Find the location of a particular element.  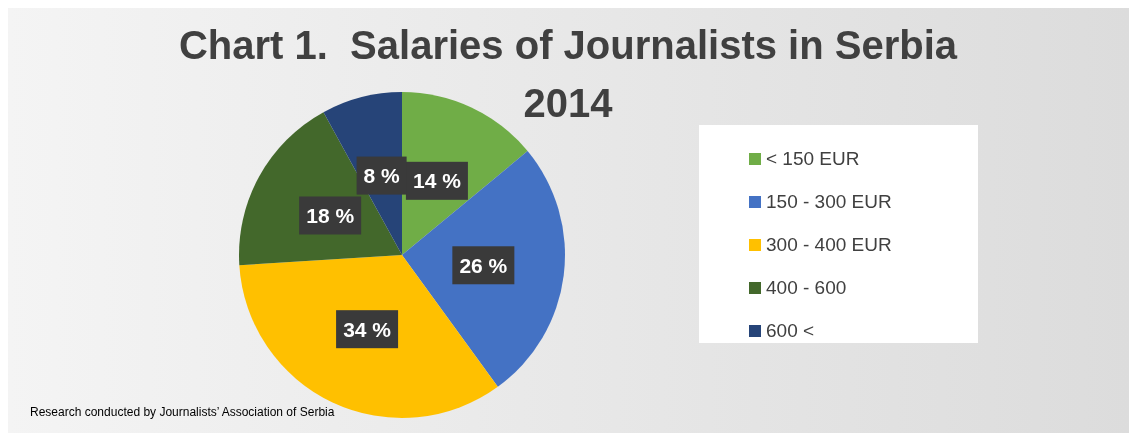

legend-label: 400 - 600 is located at coordinates (806, 287).